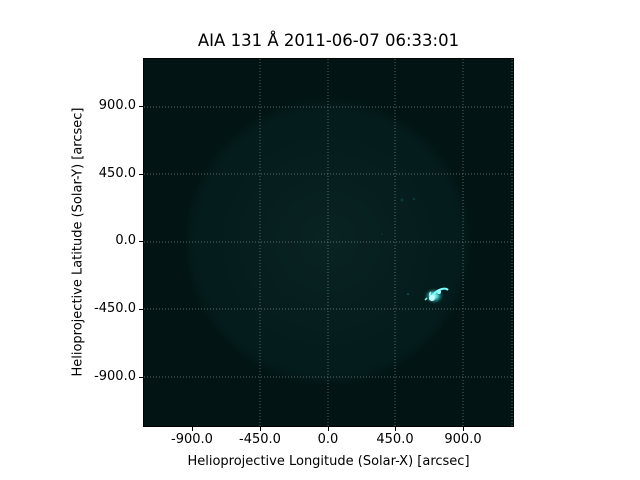  What do you see at coordinates (115, 308) in the screenshot?
I see `y-tick-label: -450.0` at bounding box center [115, 308].